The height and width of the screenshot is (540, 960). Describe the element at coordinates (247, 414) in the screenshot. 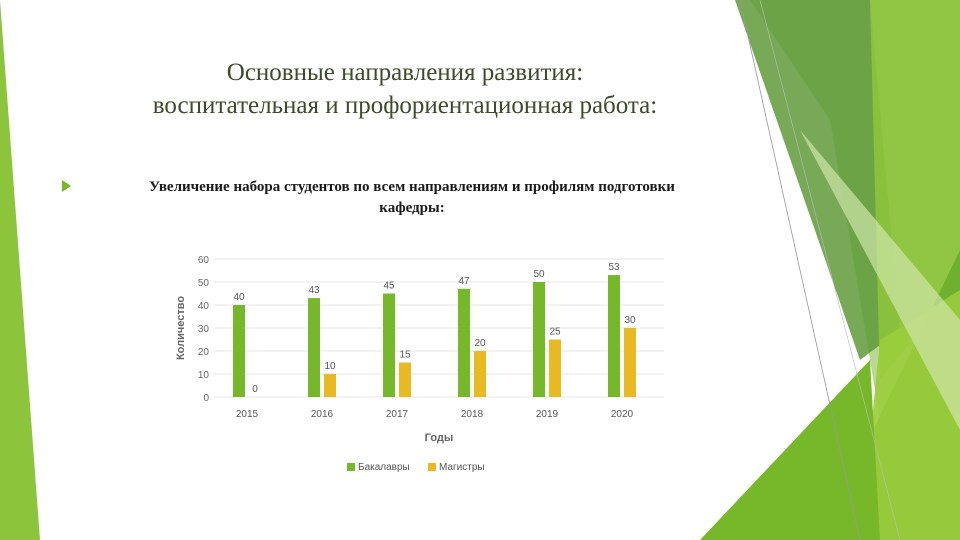

I see `x-tick-label: 2015` at that location.